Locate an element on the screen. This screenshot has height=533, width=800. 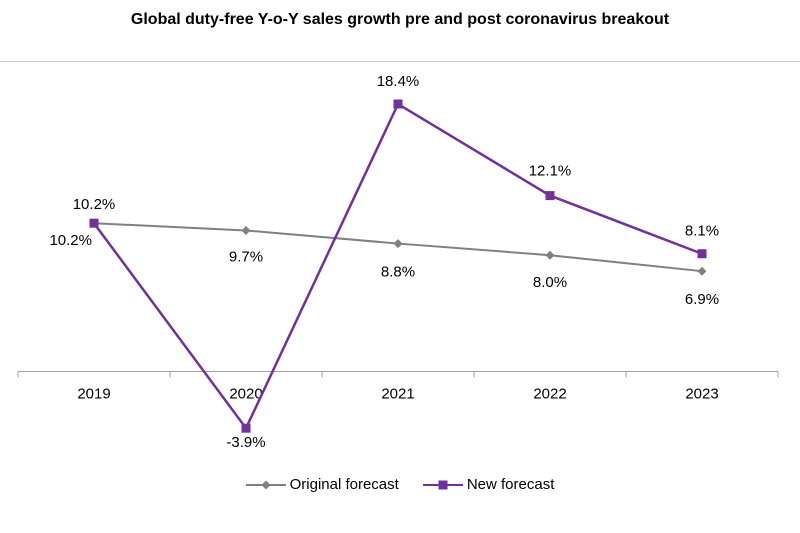
square-marker-icon is located at coordinates (443, 484).